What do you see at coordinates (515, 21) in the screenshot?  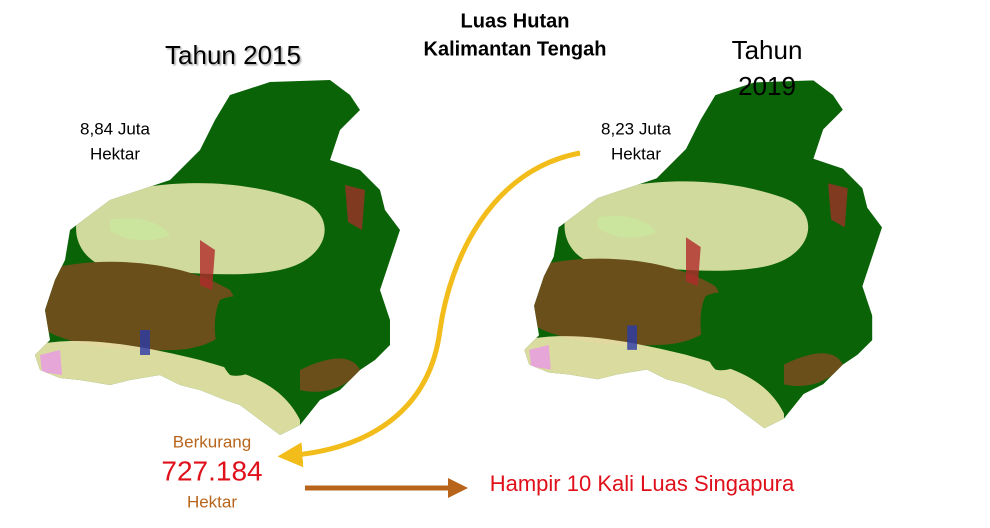 I see `title: Luas Hutan` at bounding box center [515, 21].